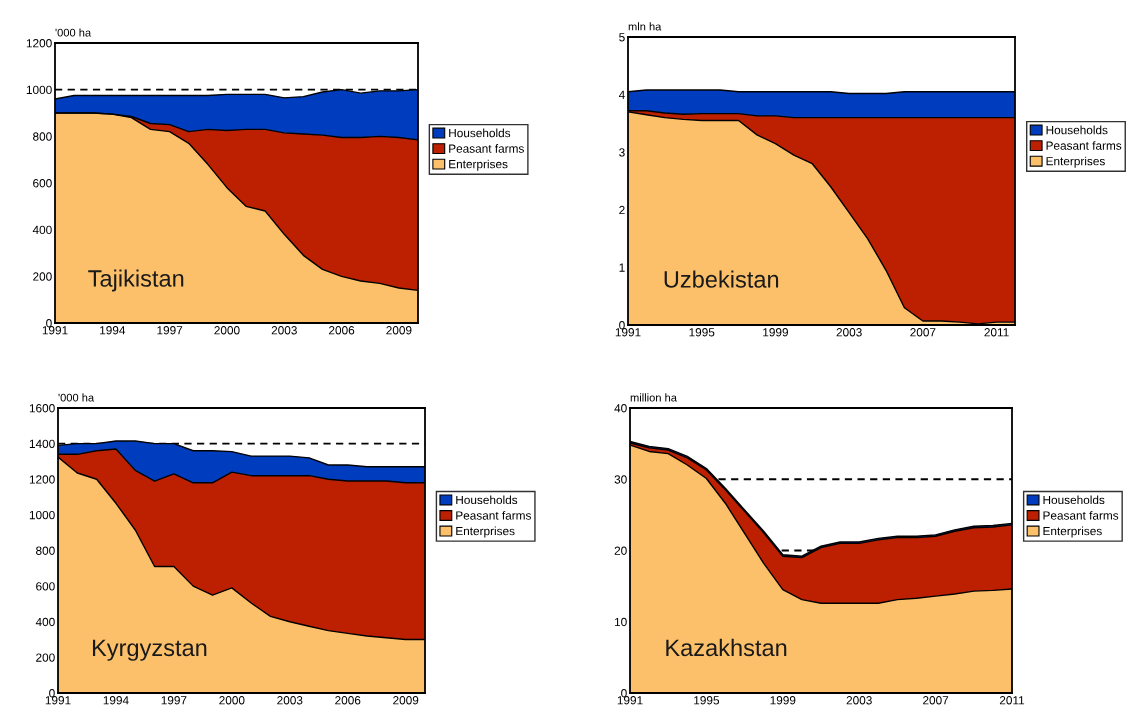  Describe the element at coordinates (622, 152) in the screenshot. I see `y-tick-label: 3` at that location.